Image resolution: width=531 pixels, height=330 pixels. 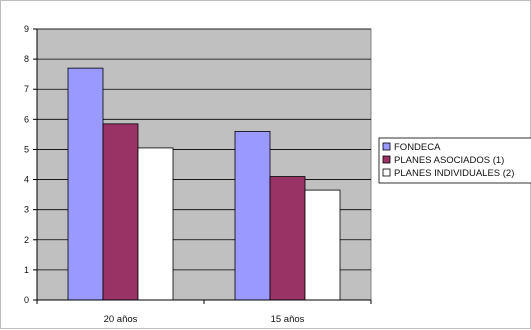 What do you see at coordinates (26, 300) in the screenshot?
I see `y-tick-label-0: 0` at bounding box center [26, 300].